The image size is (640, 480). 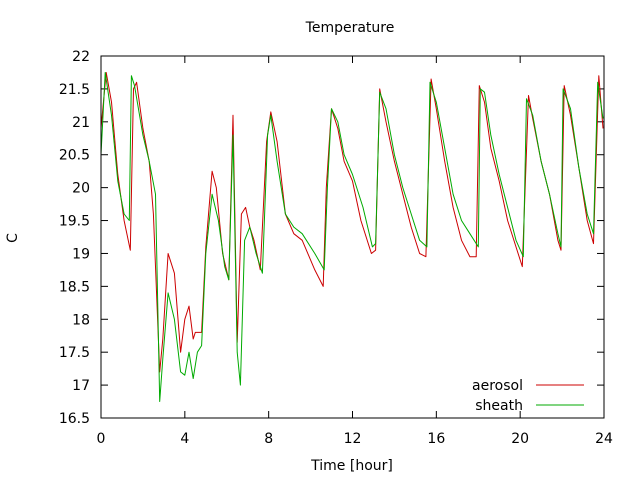 I want to click on x-tick-label: 0, so click(x=101, y=439).